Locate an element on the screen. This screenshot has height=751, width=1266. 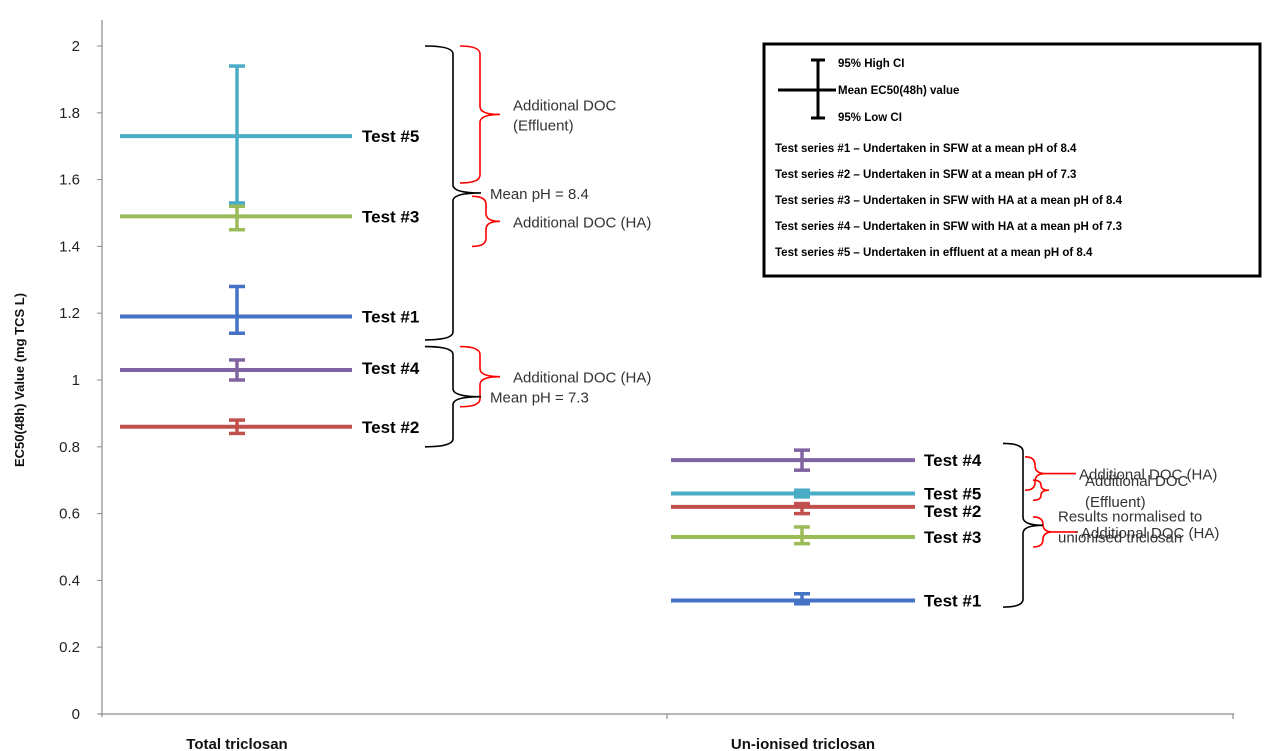
y-tick-label: 1 is located at coordinates (76, 380).